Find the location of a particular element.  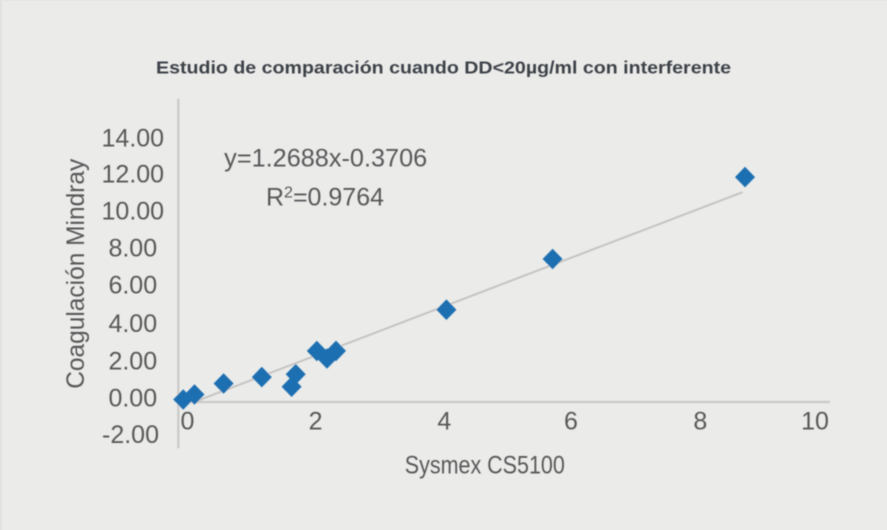

svg-text: 4.00 is located at coordinates (132, 324).